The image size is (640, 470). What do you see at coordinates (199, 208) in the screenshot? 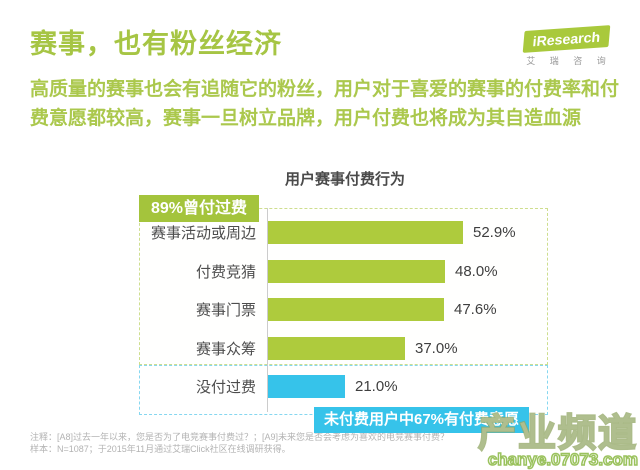
I see `paid-annotation-badge: 89%曾付过费` at bounding box center [199, 208].